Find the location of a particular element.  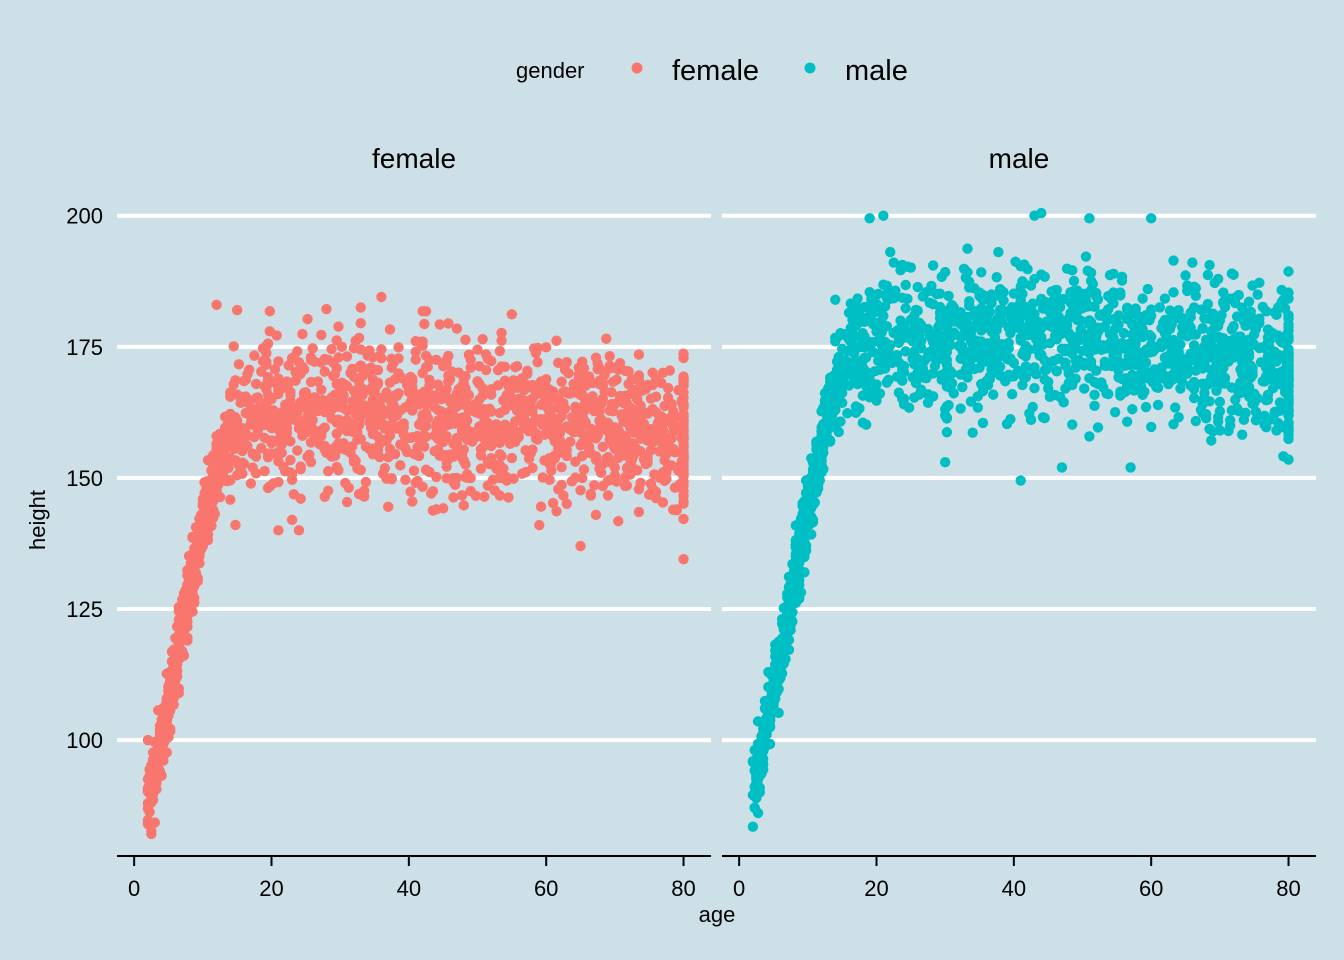

facet-strip-label: male is located at coordinates (1019, 158).